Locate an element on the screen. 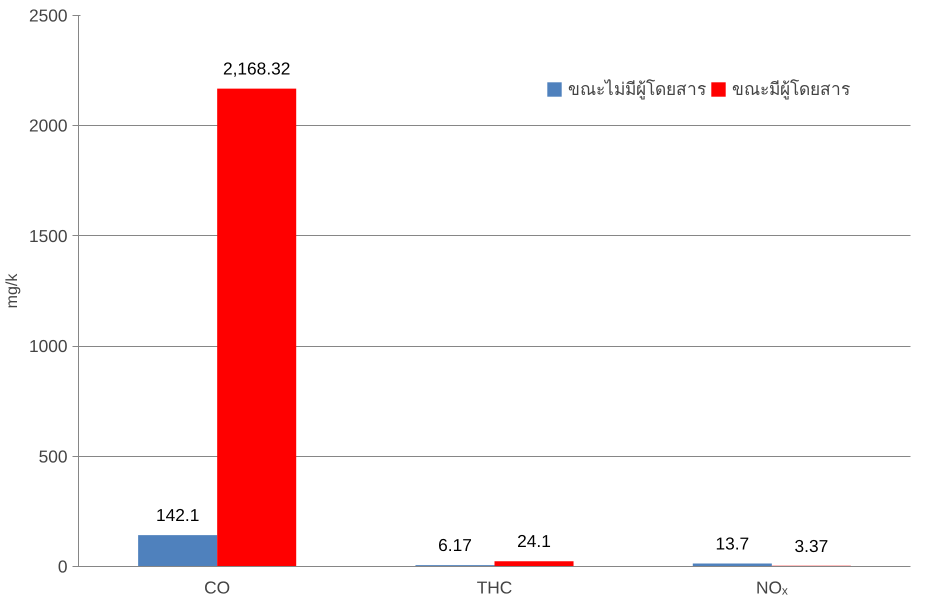 Image resolution: width=925 pixels, height=603 pixels. data-label: 2,168.32 is located at coordinates (256, 68).